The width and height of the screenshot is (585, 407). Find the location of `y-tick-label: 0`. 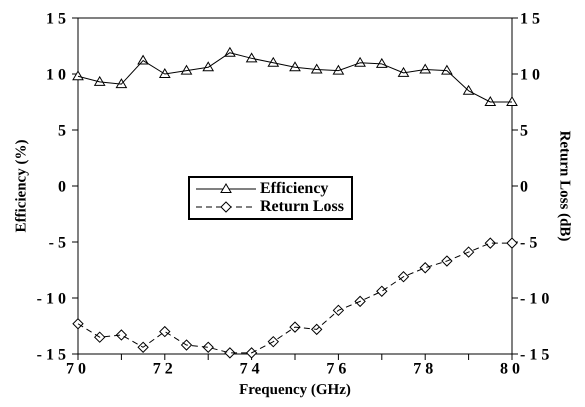

y-tick-label: 0 is located at coordinates (64, 187).